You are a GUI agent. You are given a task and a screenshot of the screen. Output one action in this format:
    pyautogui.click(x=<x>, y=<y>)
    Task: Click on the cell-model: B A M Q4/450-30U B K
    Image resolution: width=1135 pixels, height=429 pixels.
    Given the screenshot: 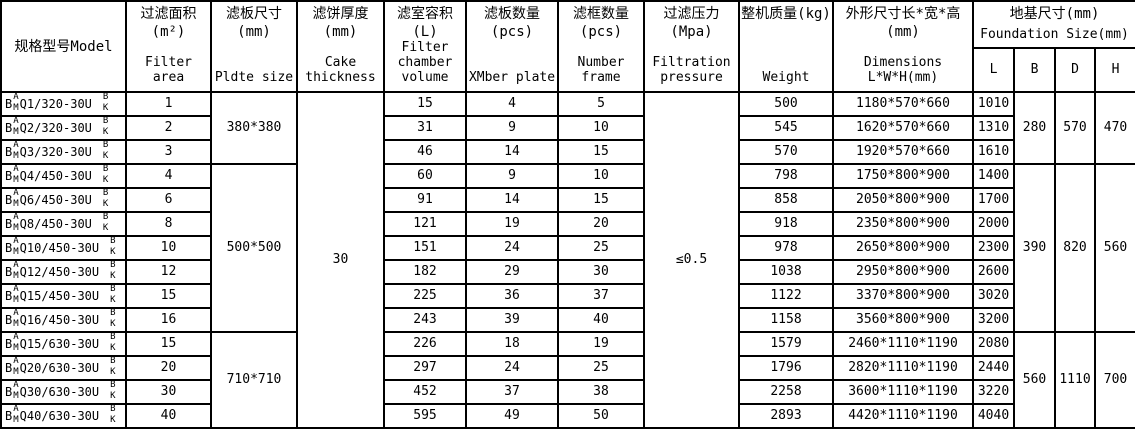 What is the action you would take?
    pyautogui.click(x=63, y=175)
    